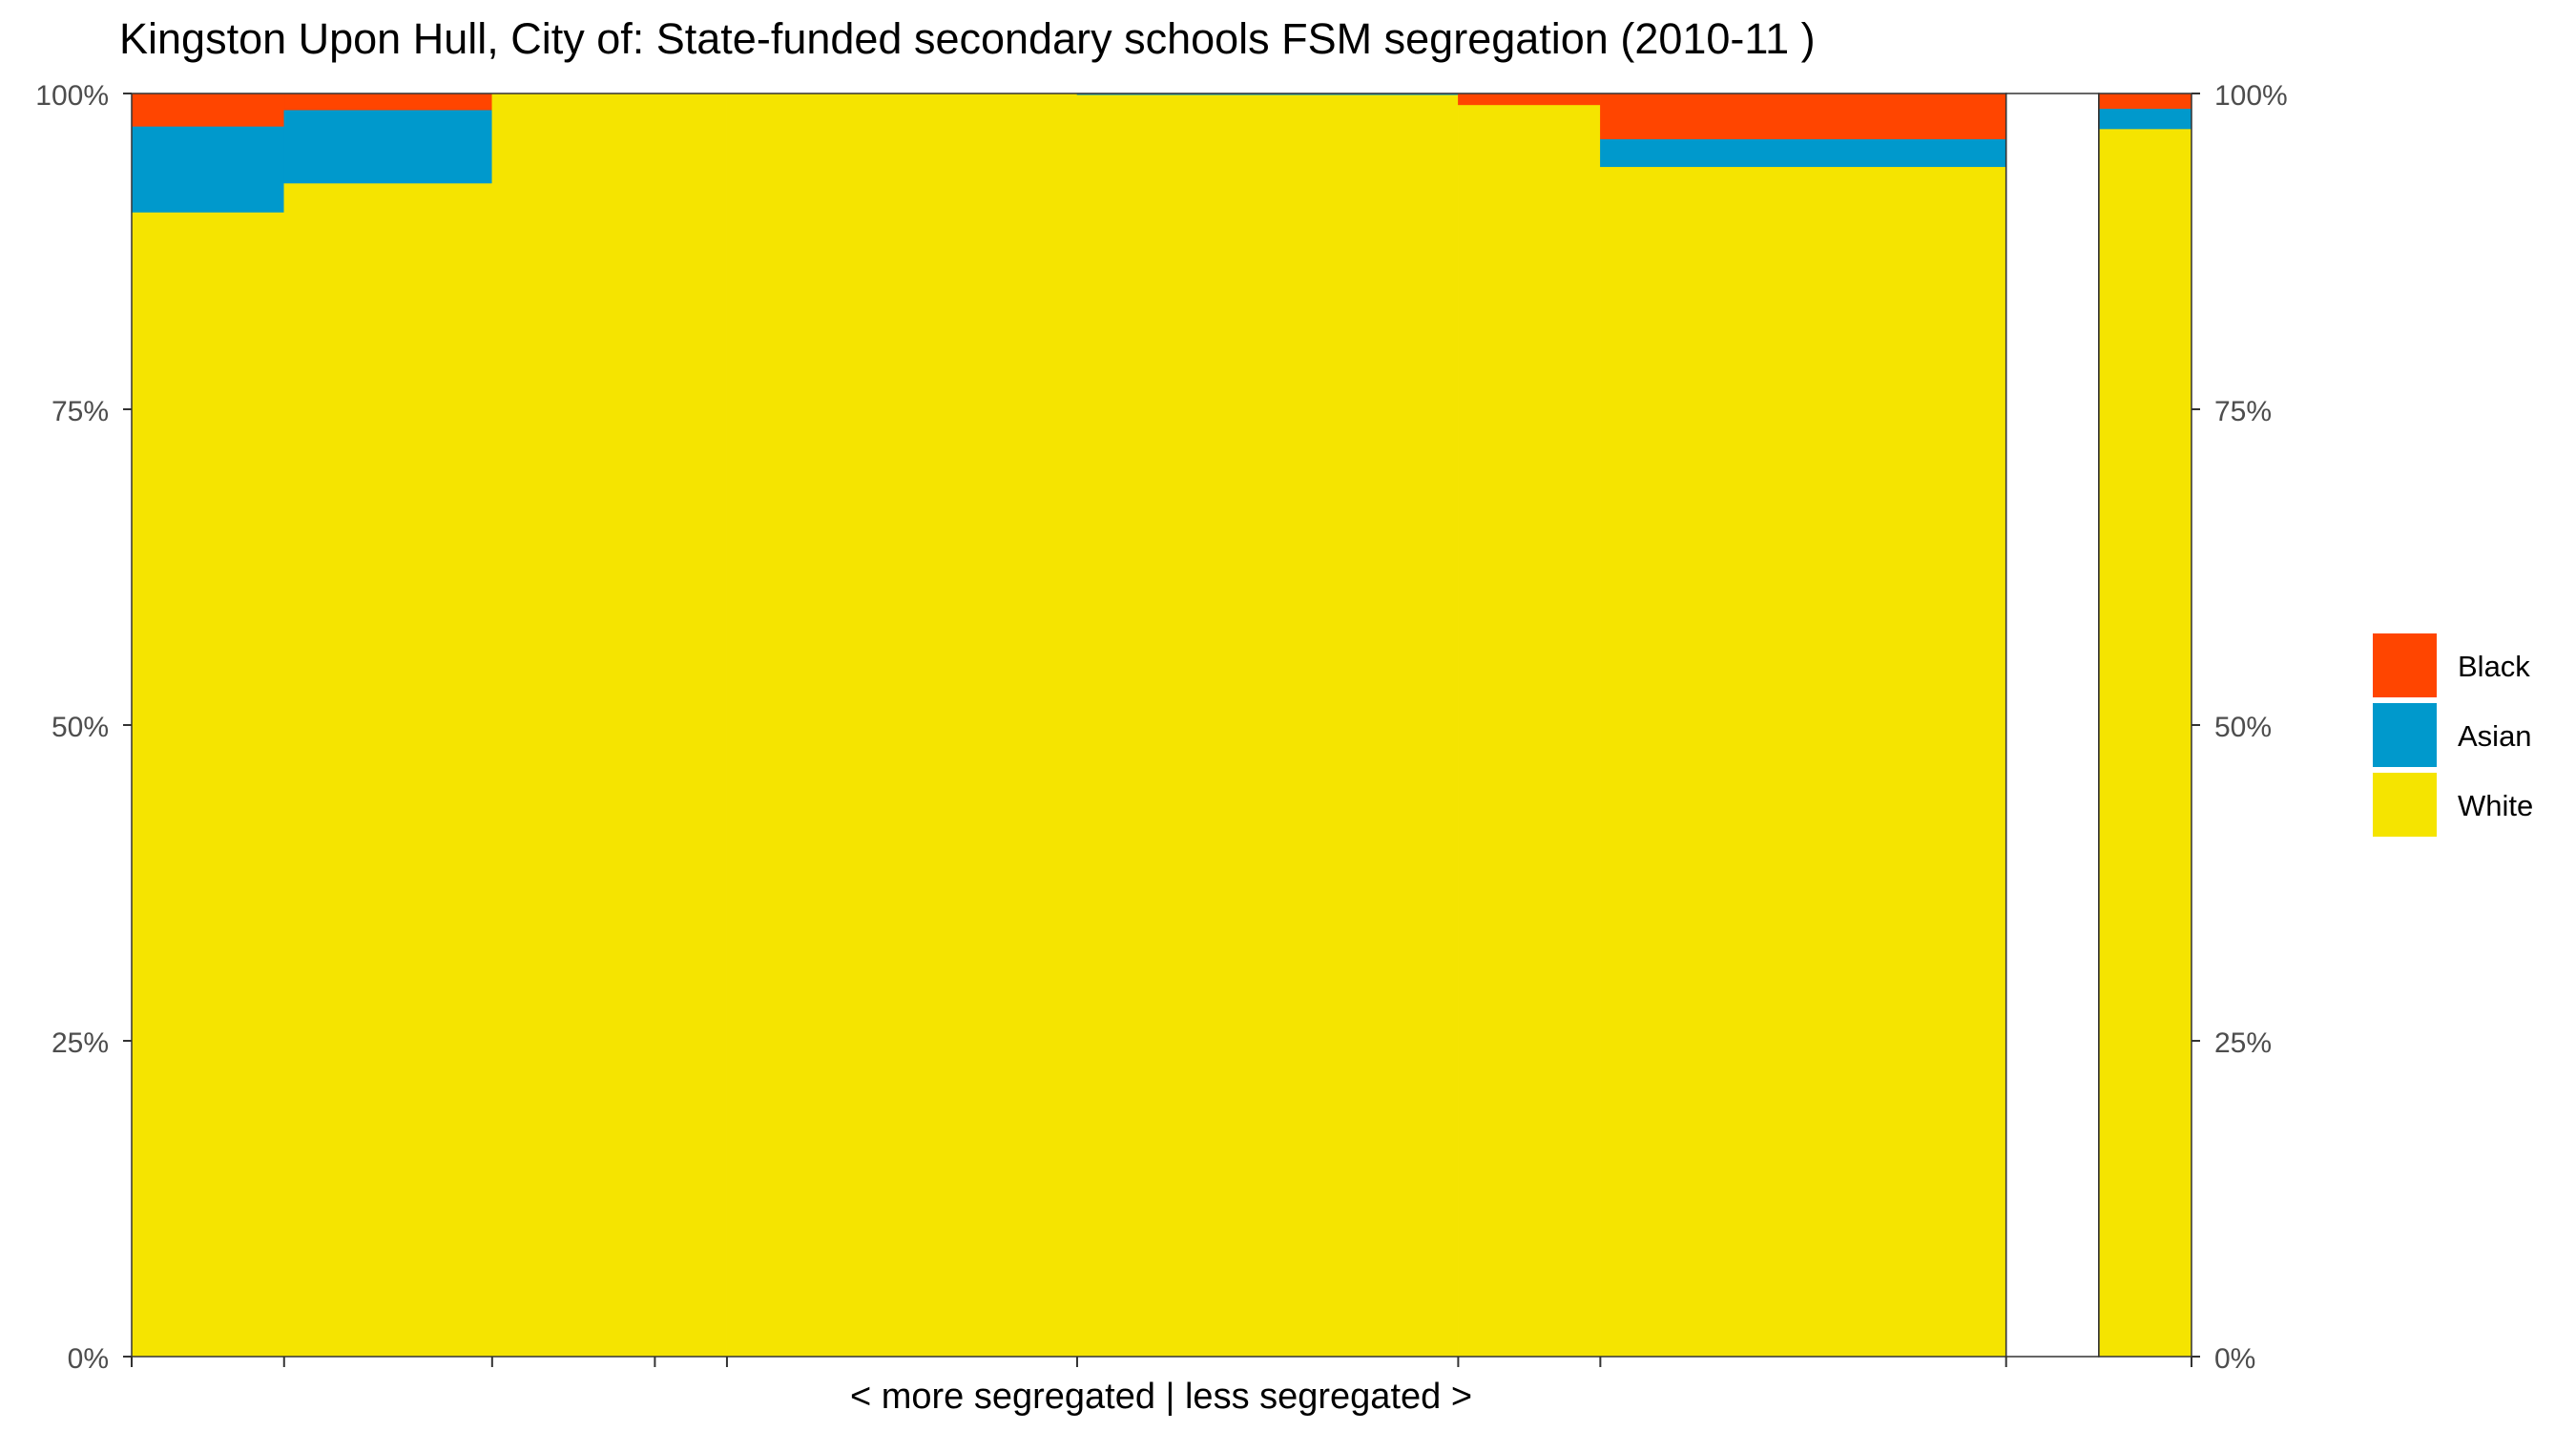 Image resolution: width=2576 pixels, height=1431 pixels. I want to click on y-tick-label-right: 25%, so click(2243, 1043).